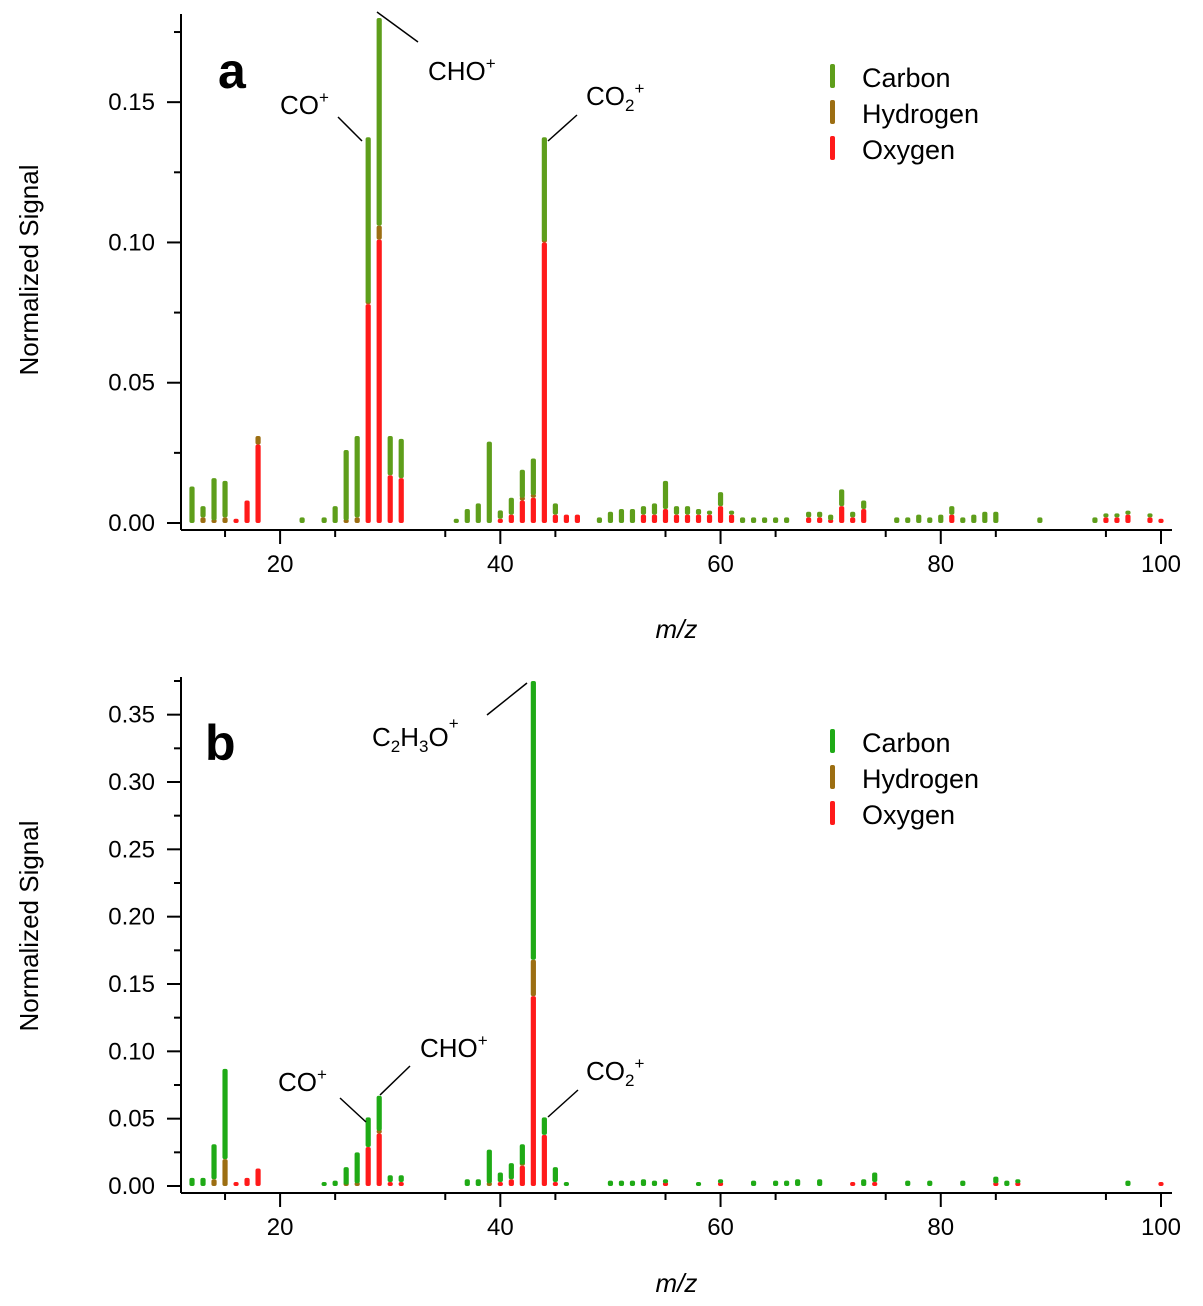  Describe the element at coordinates (131, 715) in the screenshot. I see `y-tick-label: 0.35` at that location.